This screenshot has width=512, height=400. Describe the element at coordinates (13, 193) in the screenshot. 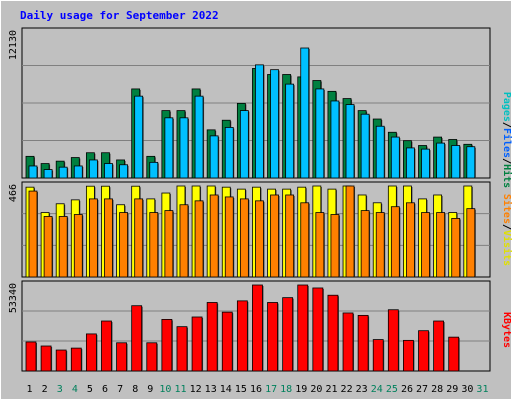

I see `y-max-label-visits: 466` at that location.